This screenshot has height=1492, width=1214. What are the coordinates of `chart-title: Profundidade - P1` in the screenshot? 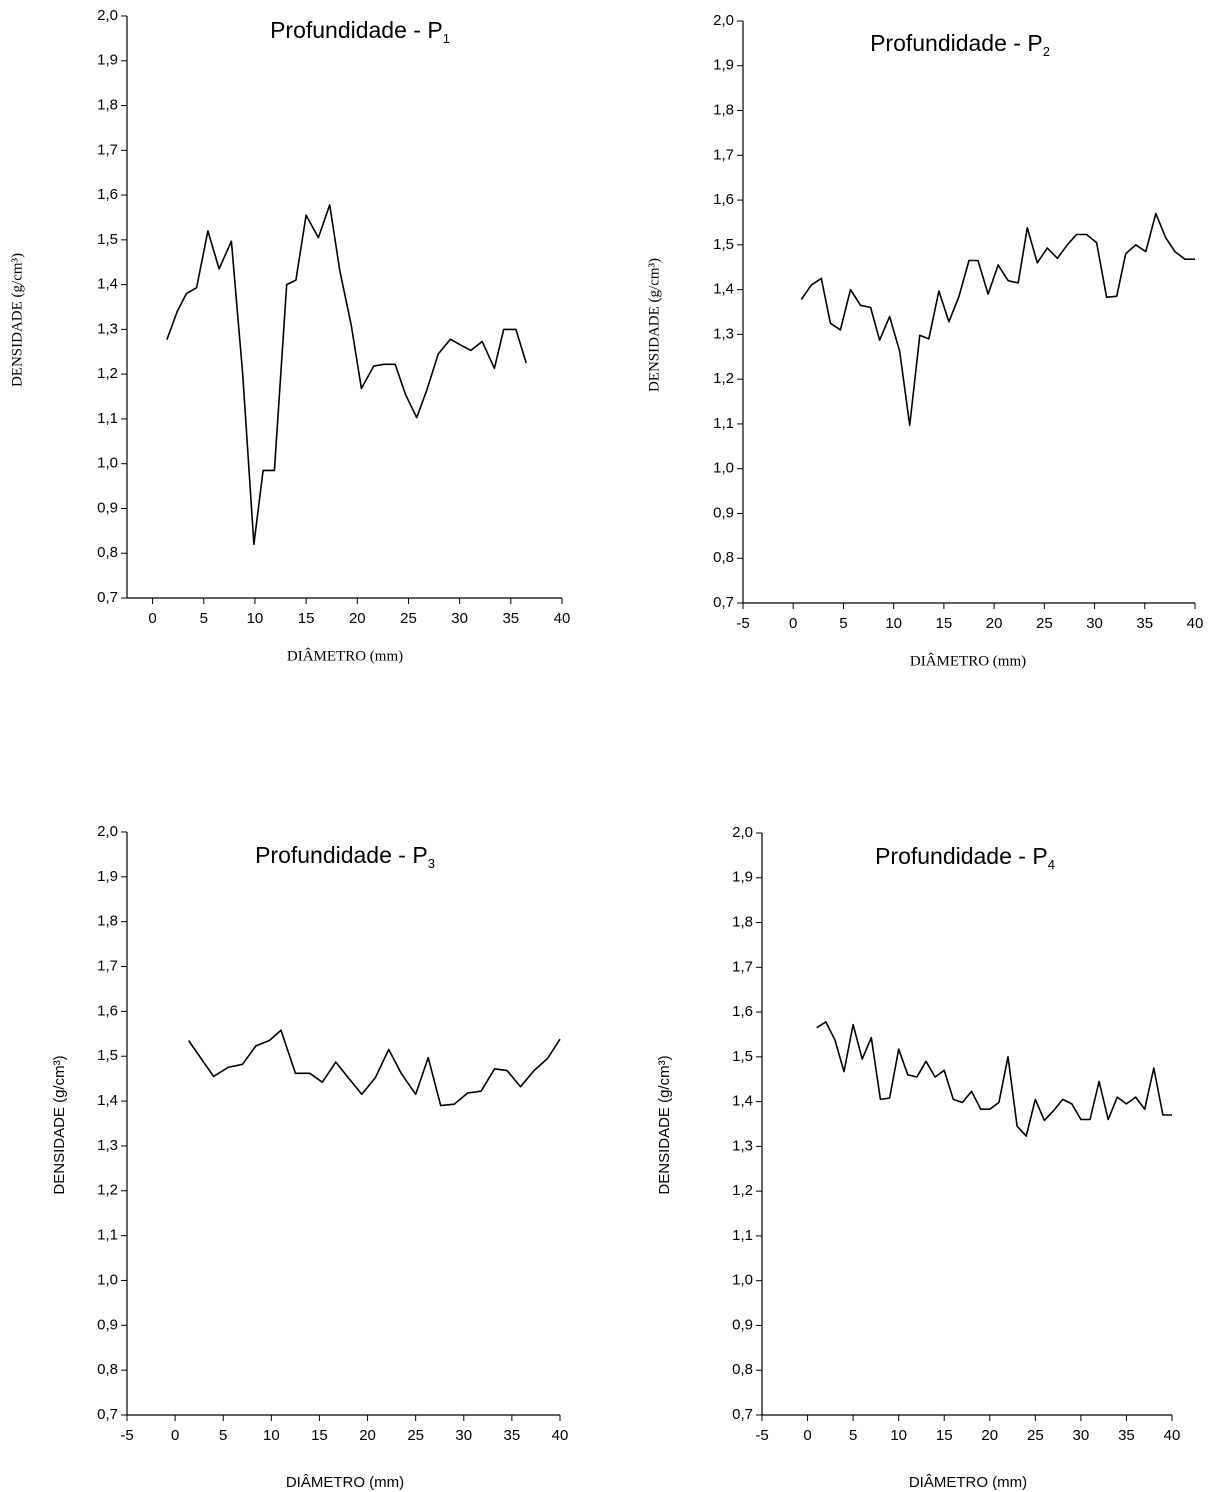 It's located at (360, 31).